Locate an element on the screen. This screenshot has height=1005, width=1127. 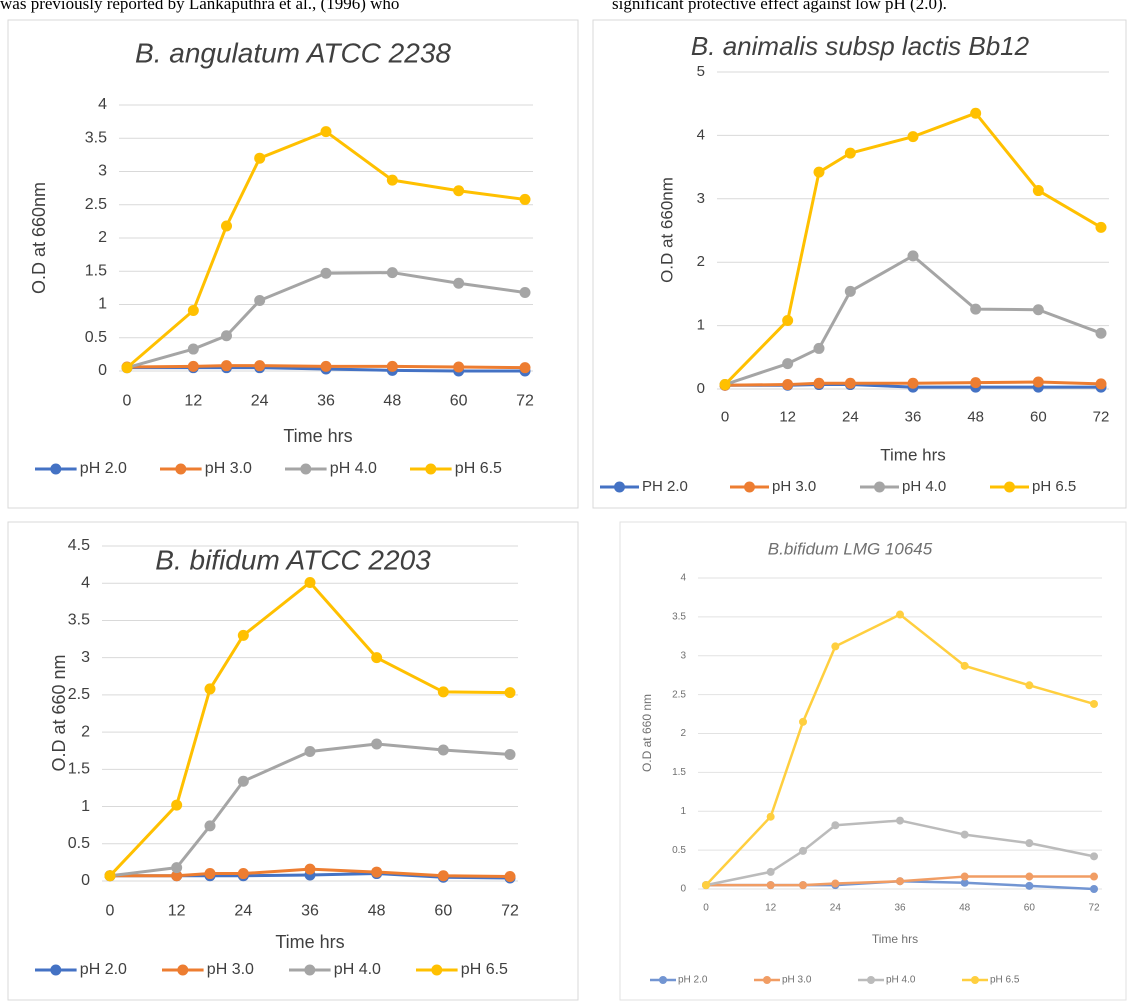
x-tick-label: 60 is located at coordinates (1030, 908).